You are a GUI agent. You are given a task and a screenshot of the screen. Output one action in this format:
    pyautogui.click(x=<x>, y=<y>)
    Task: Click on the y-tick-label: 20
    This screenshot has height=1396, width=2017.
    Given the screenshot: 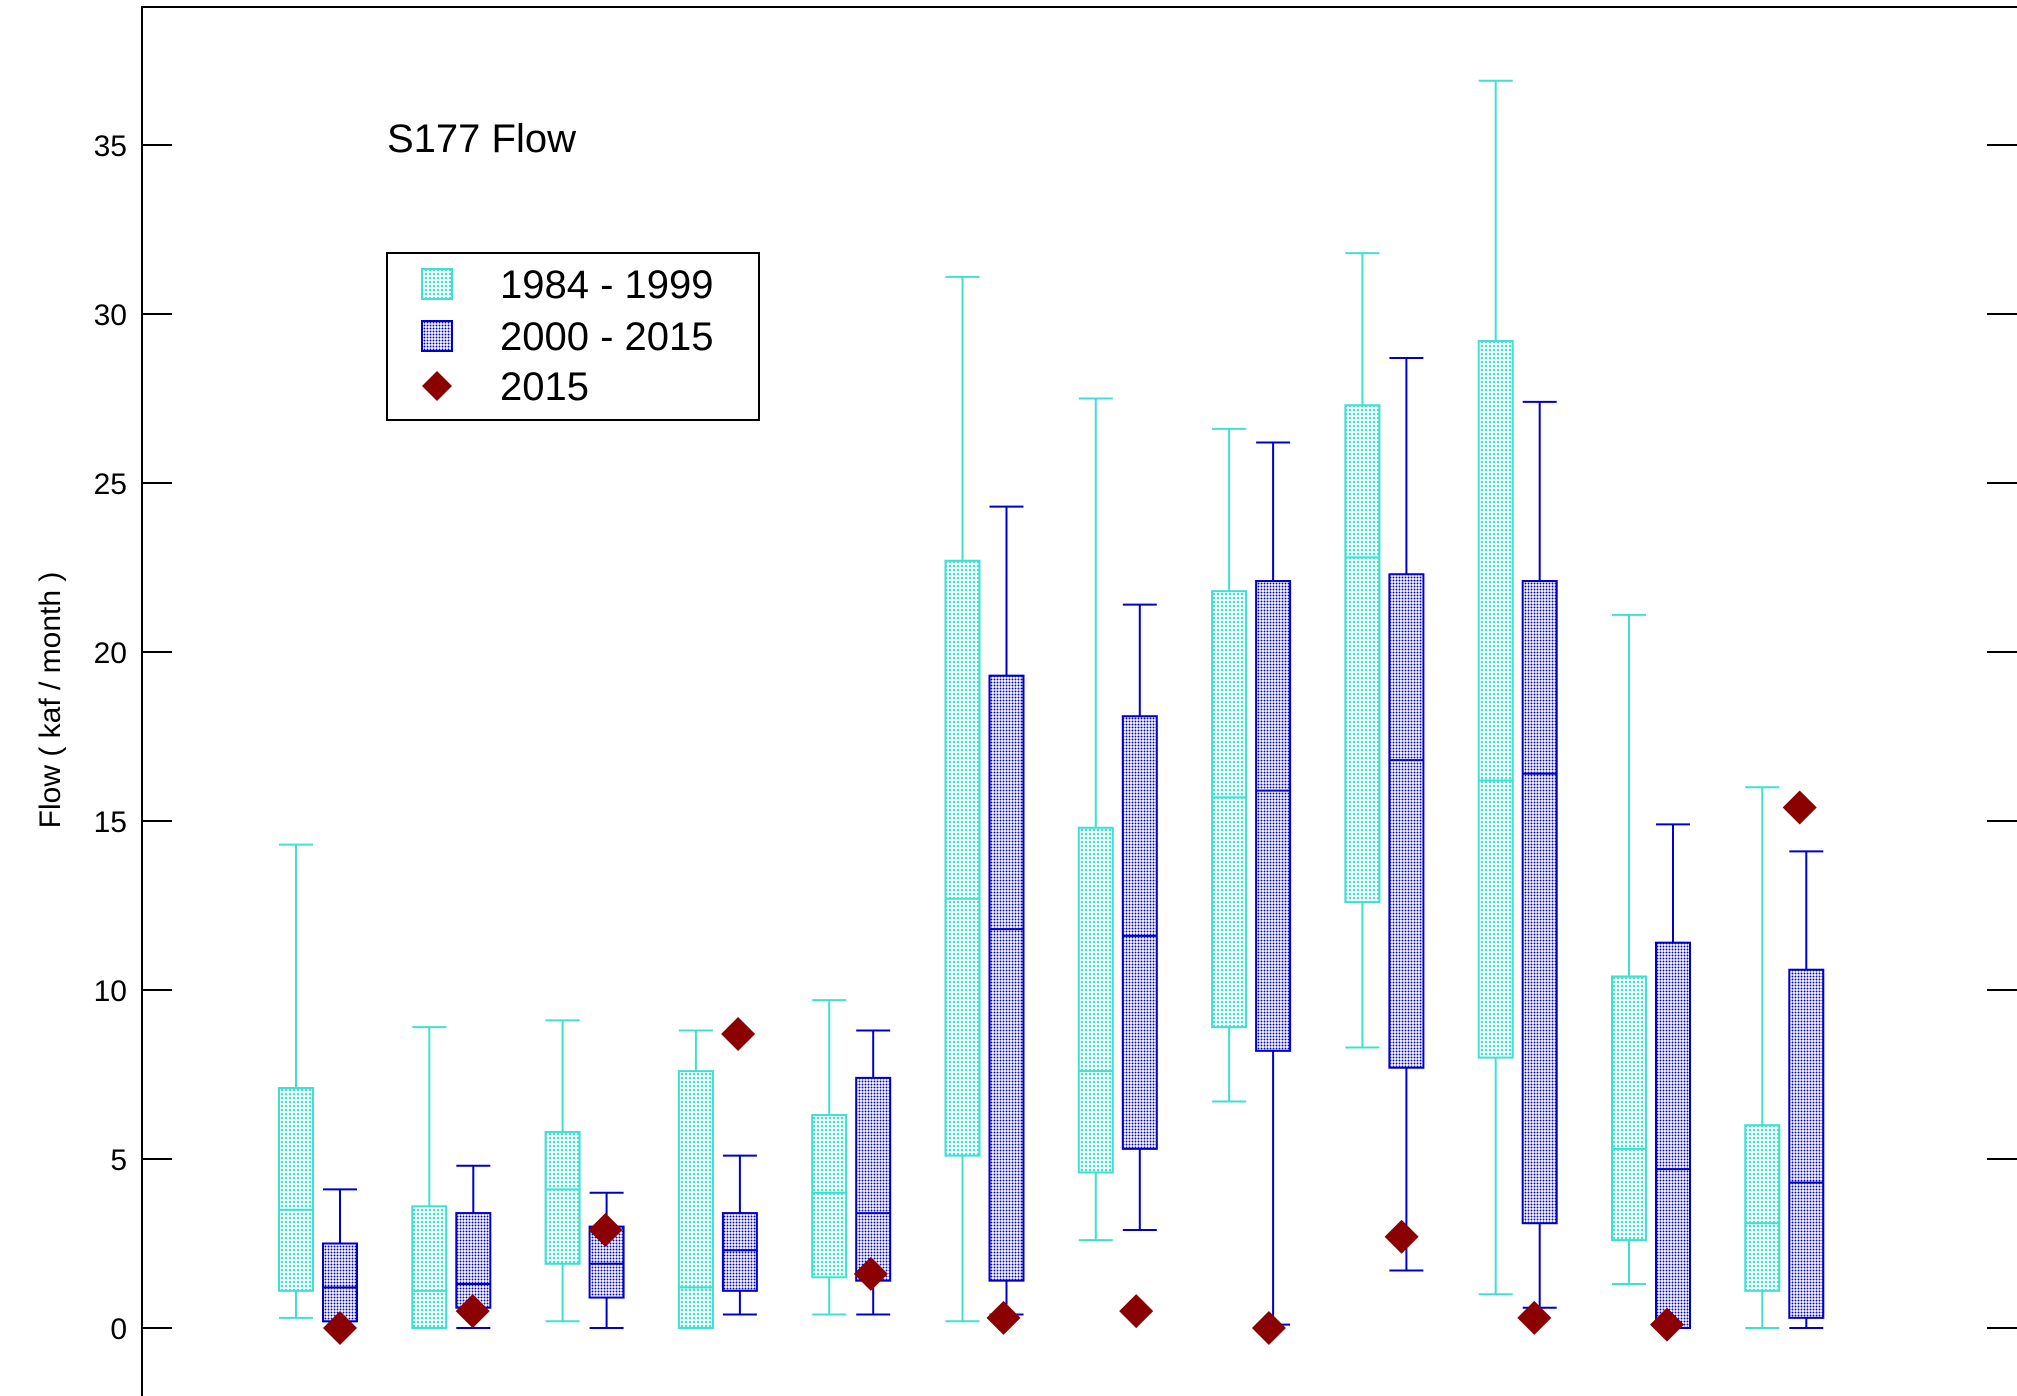 What is the action you would take?
    pyautogui.click(x=110, y=653)
    